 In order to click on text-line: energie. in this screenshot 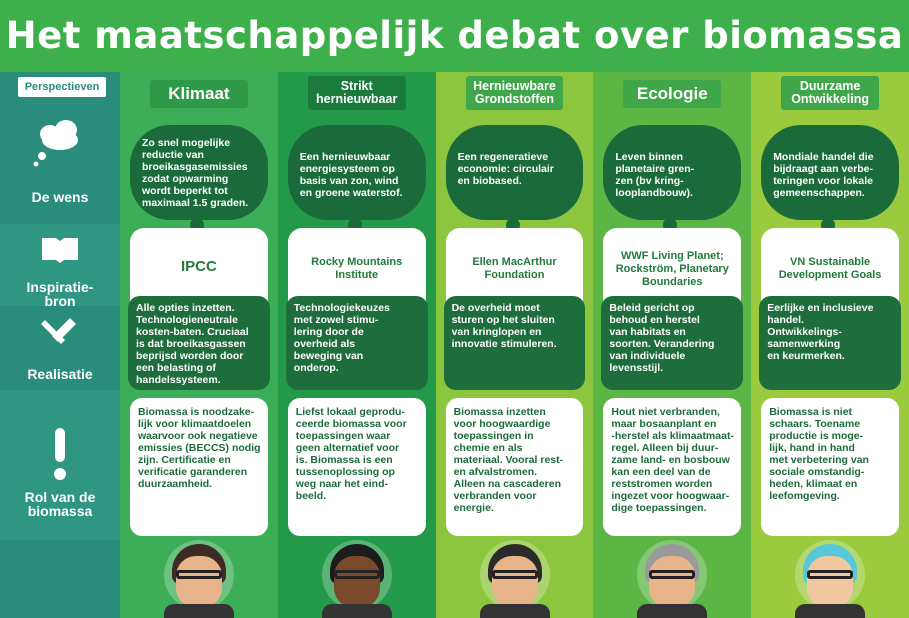, I will do `click(473, 508)`.